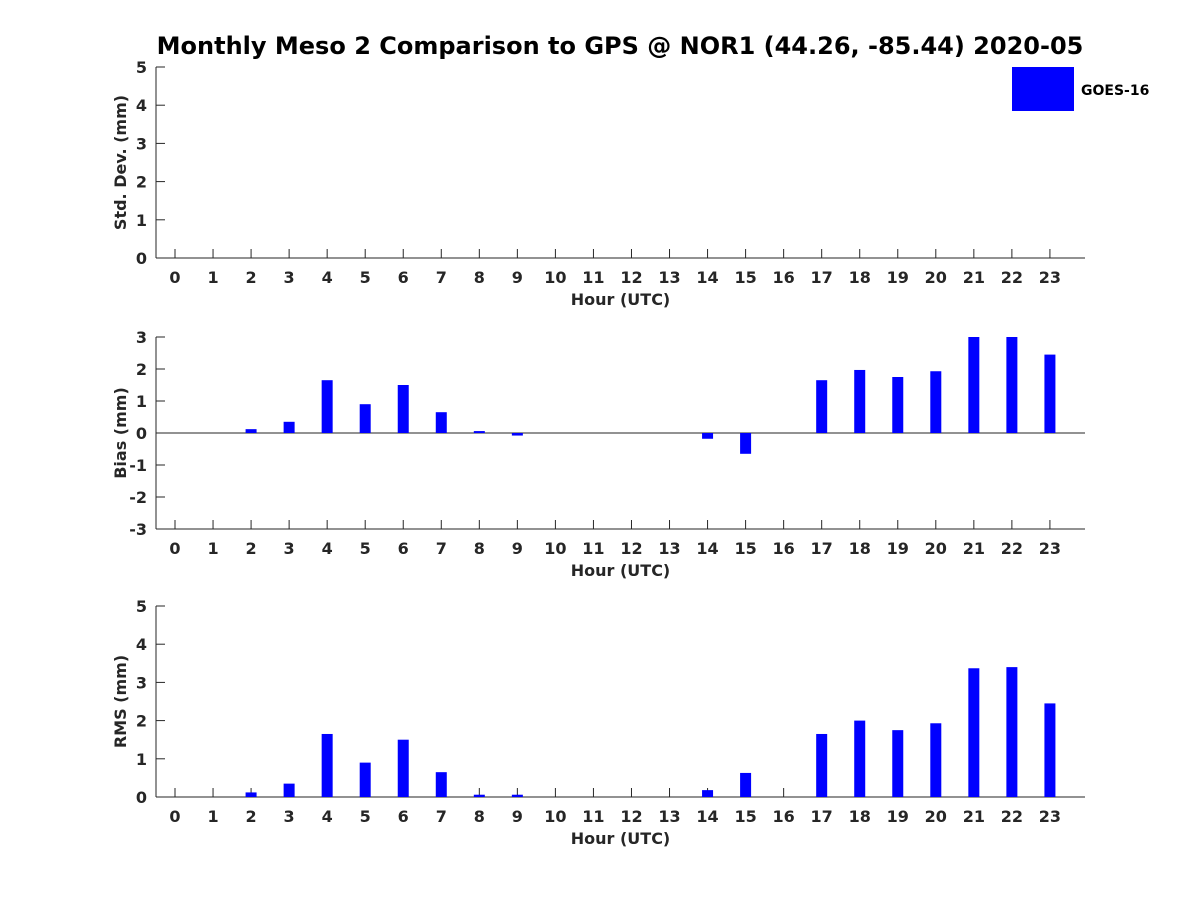 This screenshot has width=1200, height=900. I want to click on y-tick-label: -1, so click(138, 465).